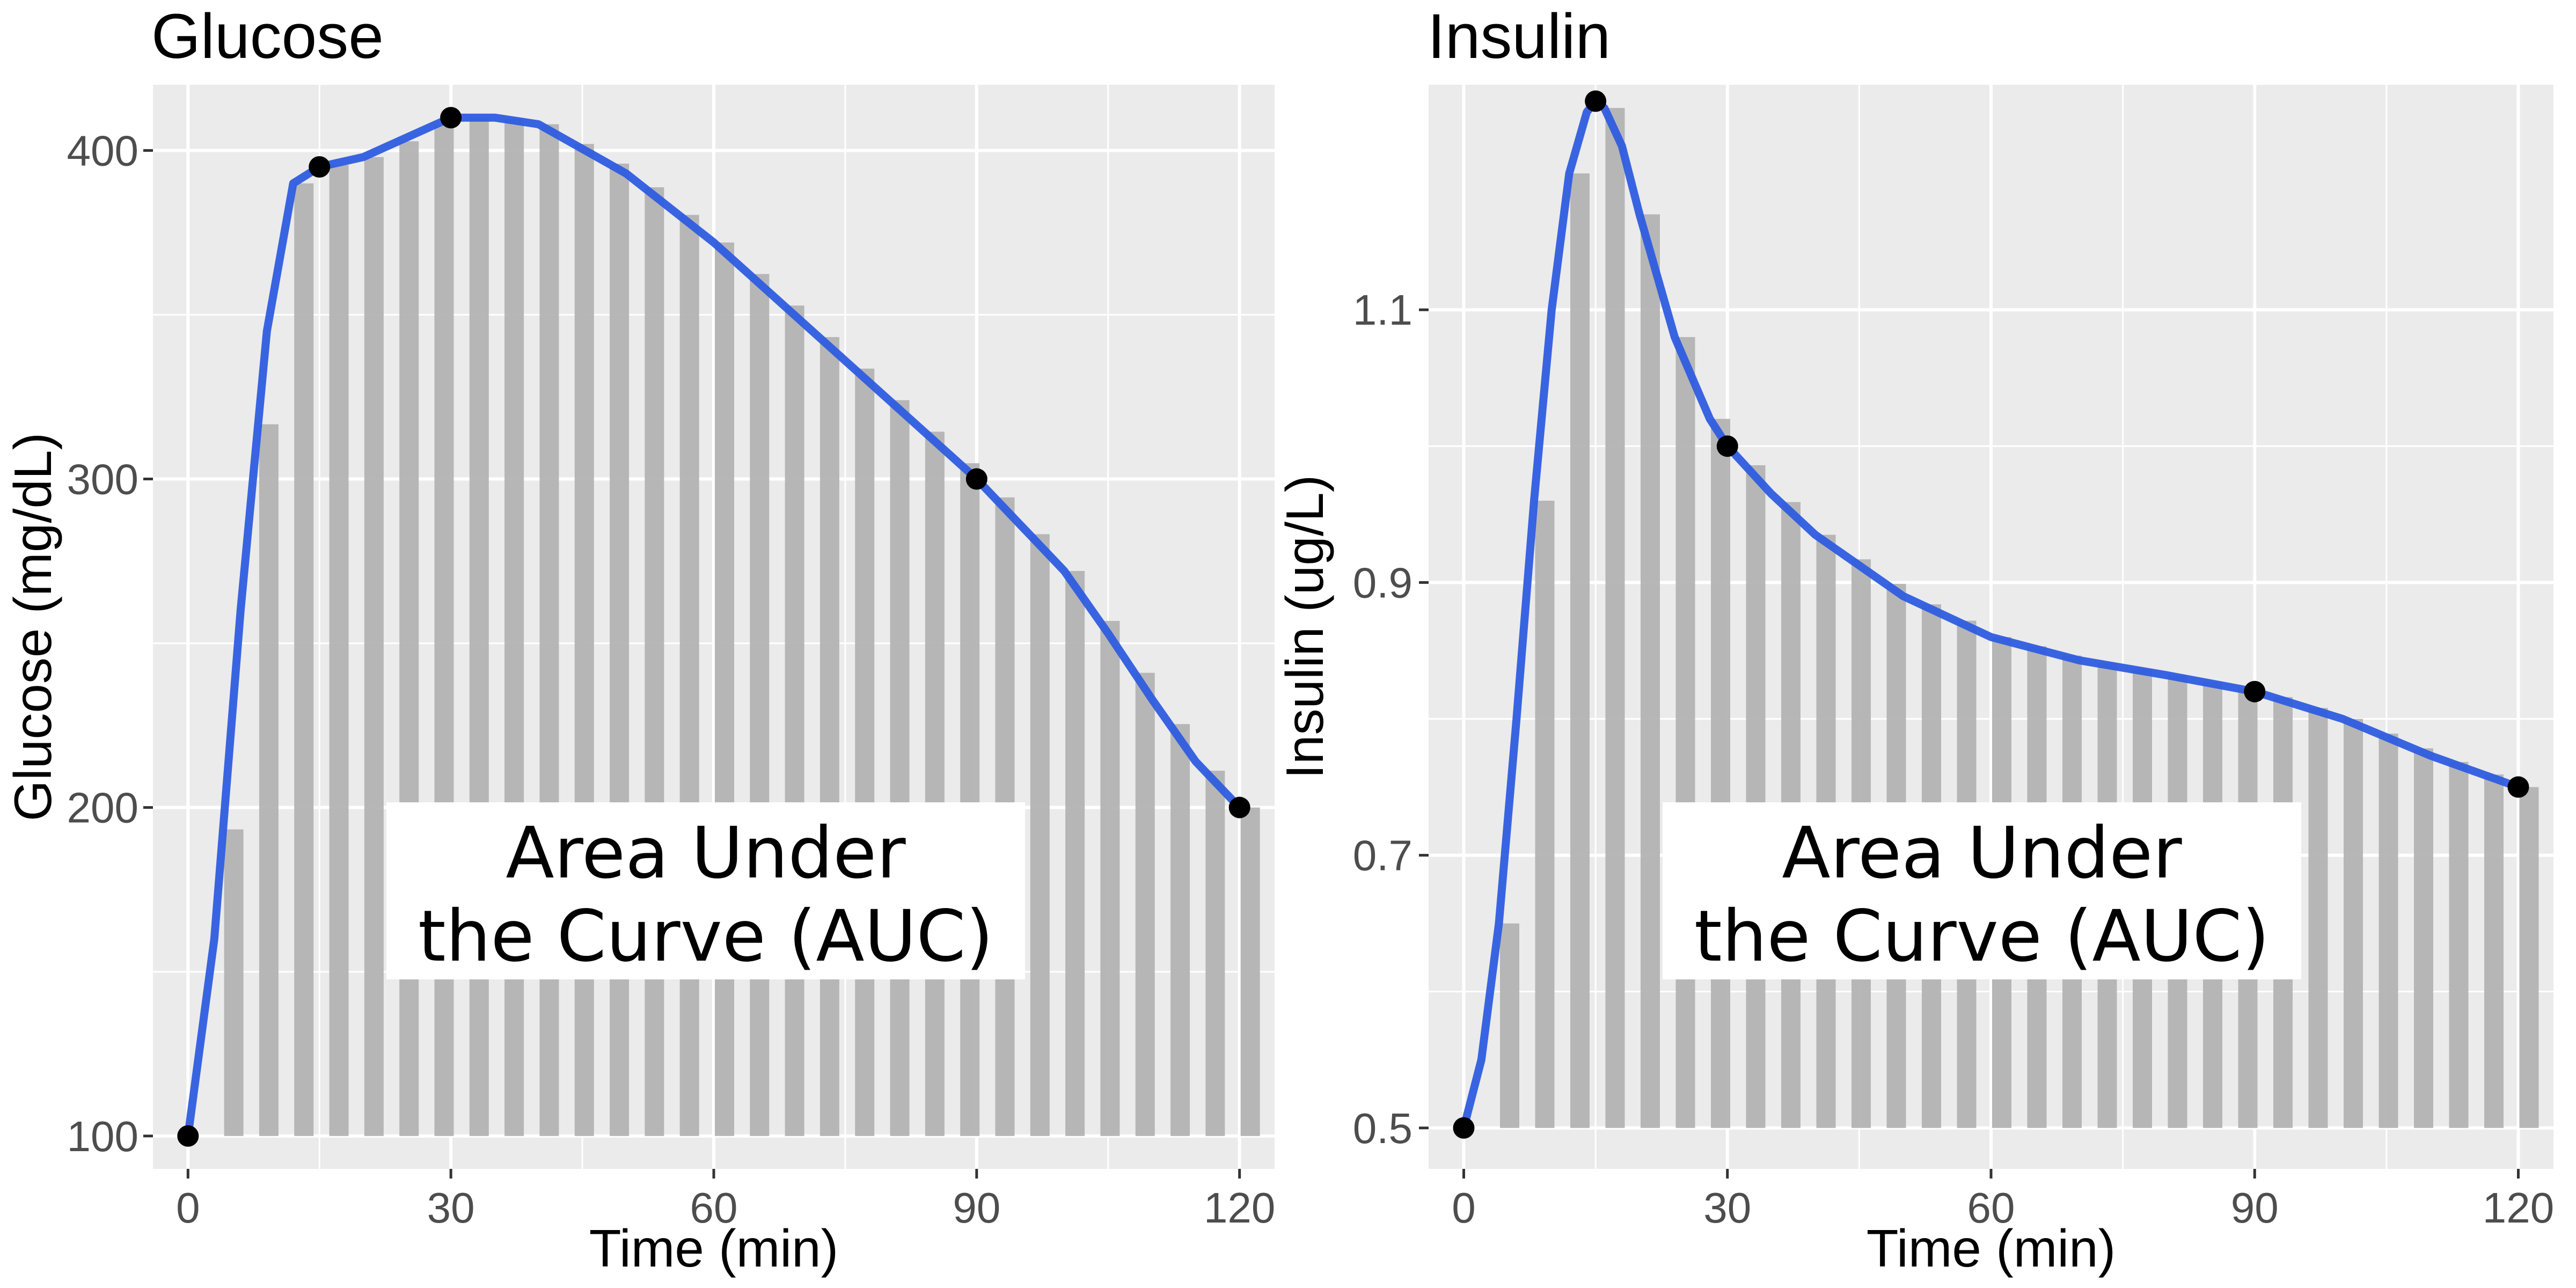  I want to click on y-tick-label: 0.7, so click(1383, 856).